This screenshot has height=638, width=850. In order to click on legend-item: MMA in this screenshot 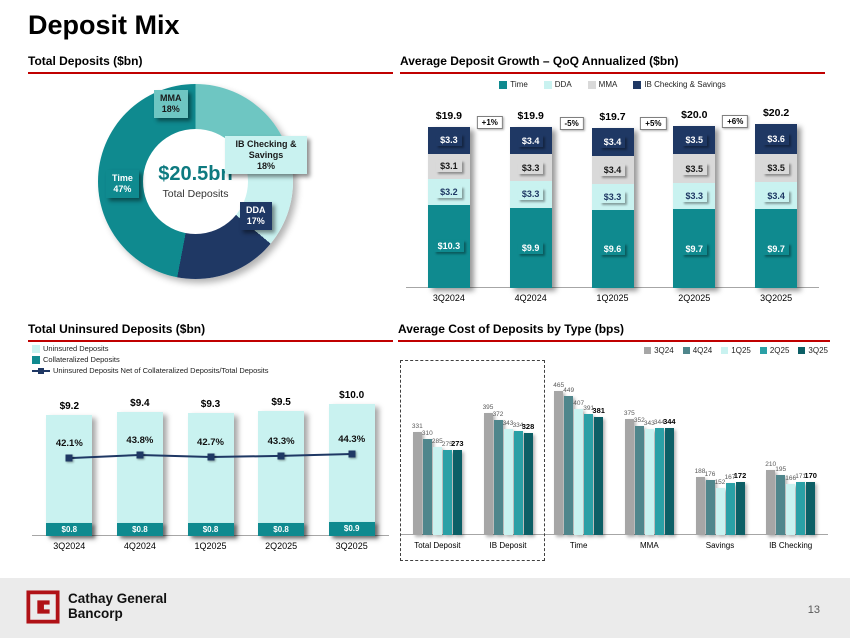, I will do `click(602, 84)`.